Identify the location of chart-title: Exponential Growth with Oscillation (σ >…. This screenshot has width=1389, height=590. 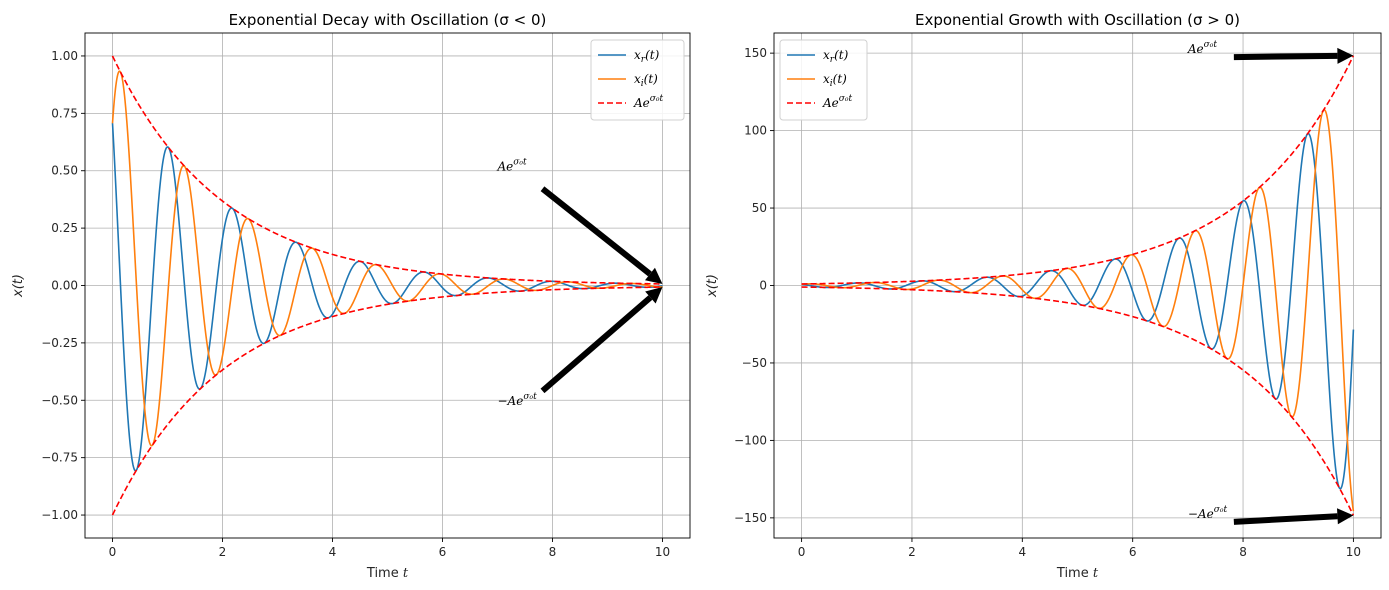
(1077, 20).